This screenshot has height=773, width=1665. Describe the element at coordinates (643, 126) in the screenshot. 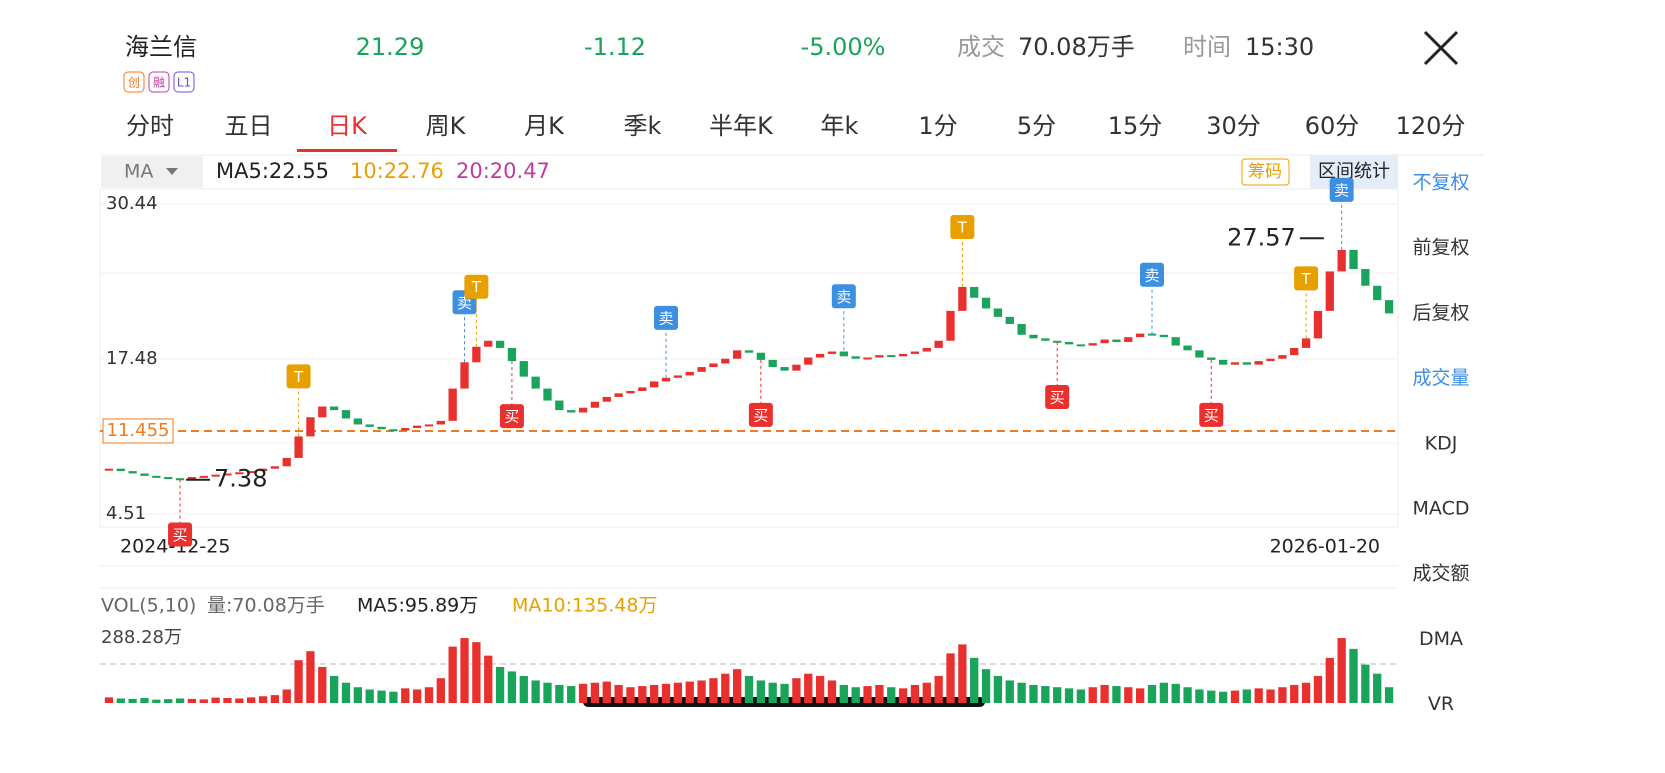

I see `tab: 季k` at that location.